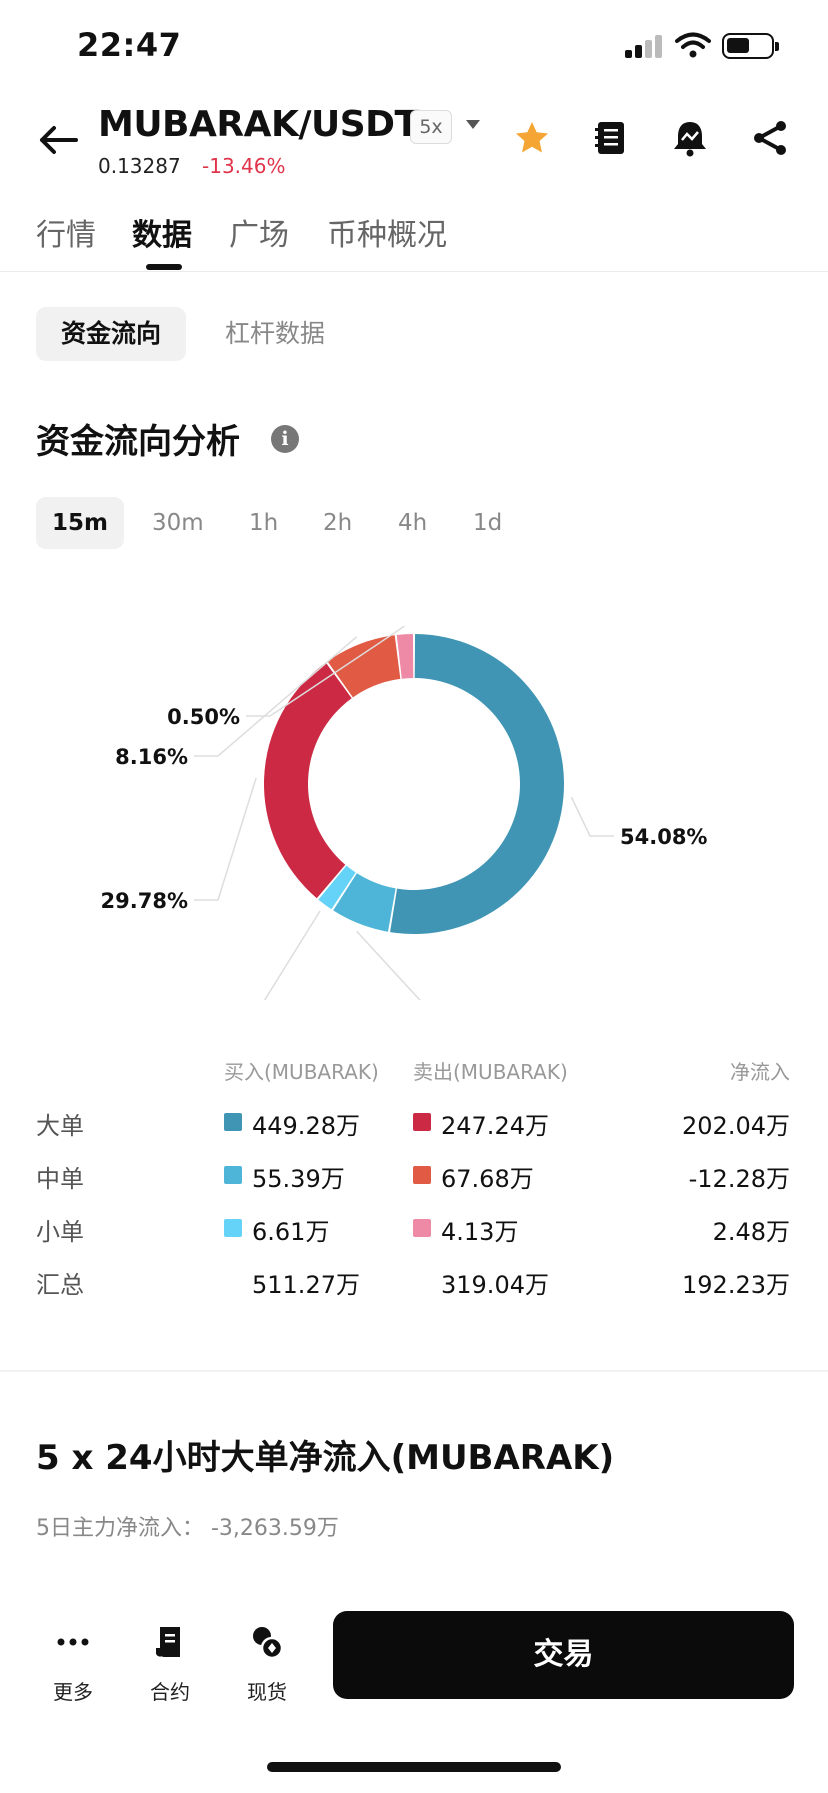  What do you see at coordinates (170, 1692) in the screenshot?
I see `futures-label: 合约` at bounding box center [170, 1692].